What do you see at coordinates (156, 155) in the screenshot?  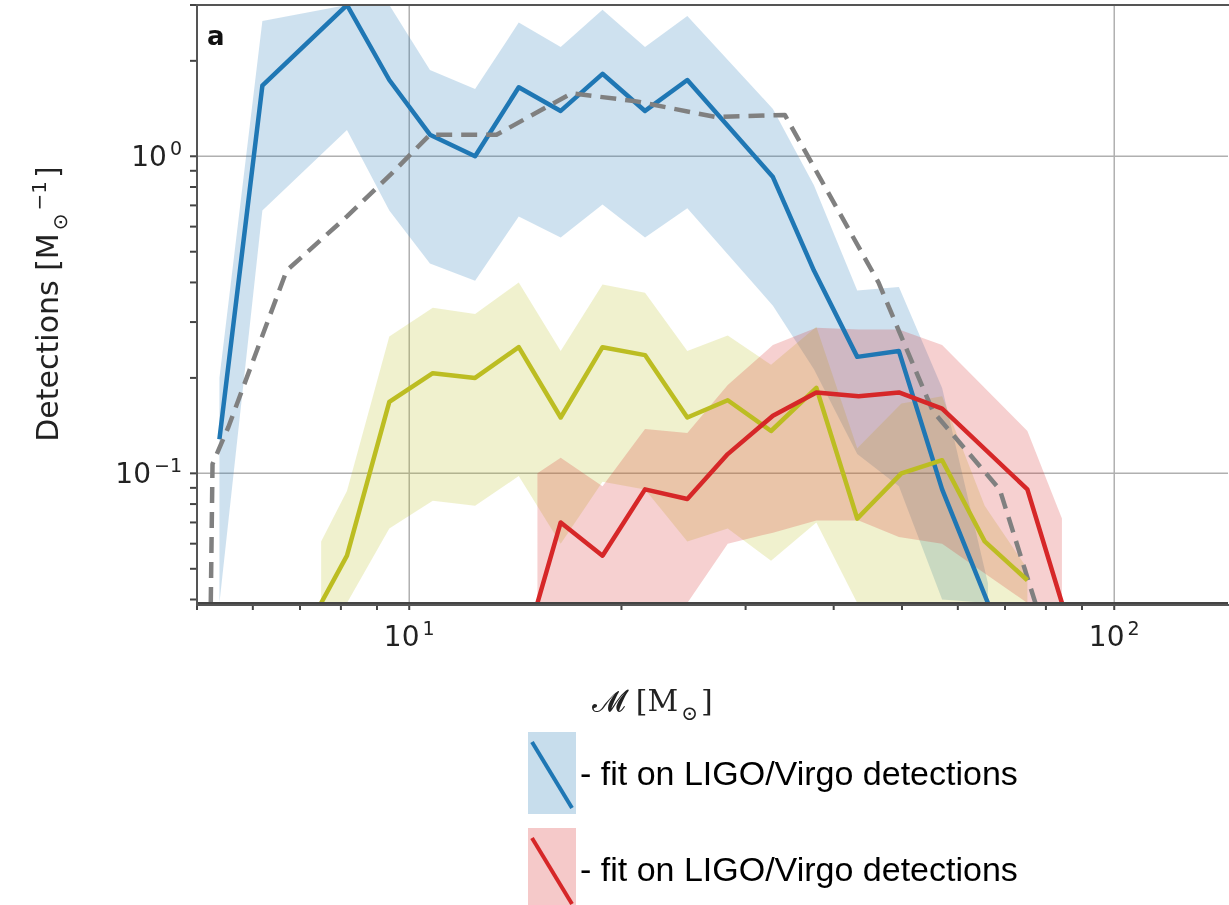 I see `y-tick-label: 10$^{0}$` at bounding box center [156, 155].